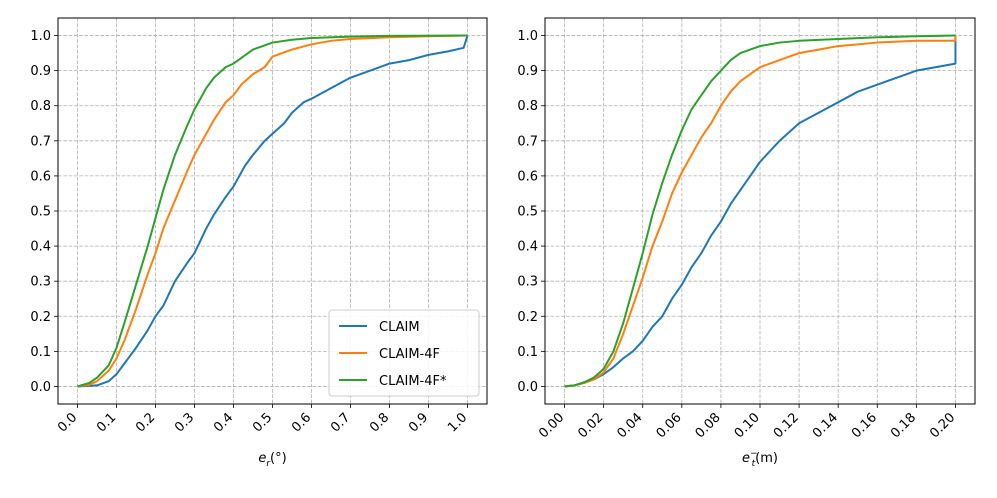  What do you see at coordinates (40, 247) in the screenshot?
I see `panel0-y-tick-label: 0.4` at bounding box center [40, 247].